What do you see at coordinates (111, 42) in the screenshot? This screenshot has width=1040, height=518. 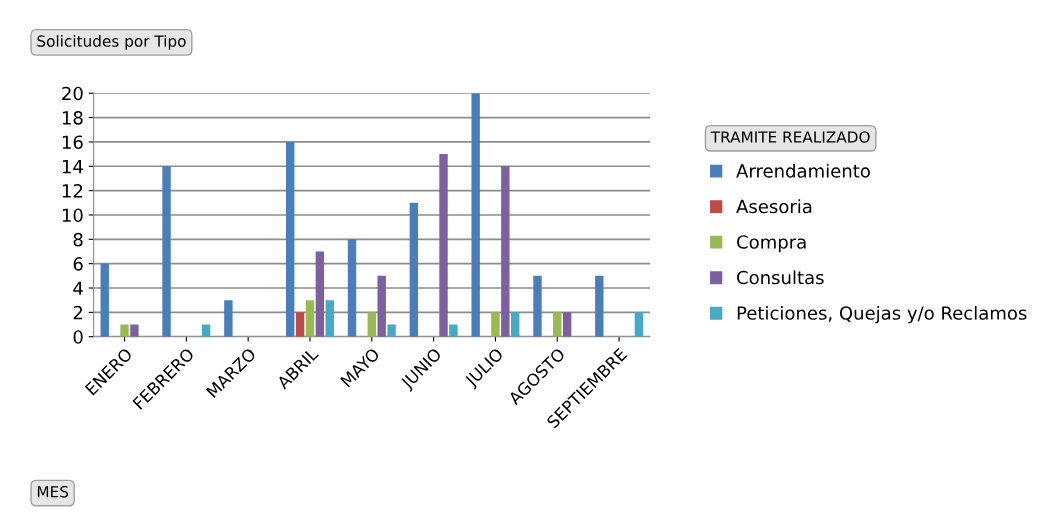 I see `chart-title: Solicitudes por Tipo` at bounding box center [111, 42].